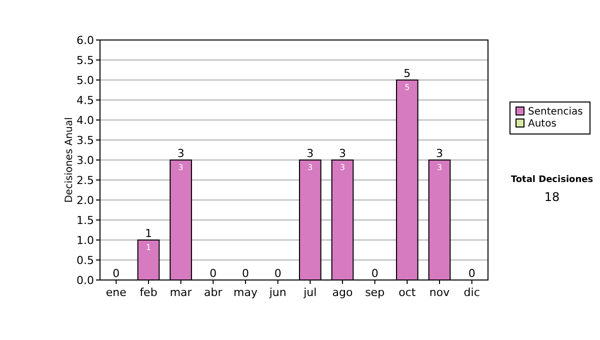 Image resolution: width=600 pixels, height=340 pixels. I want to click on y-tick-label: 1.0, so click(85, 240).